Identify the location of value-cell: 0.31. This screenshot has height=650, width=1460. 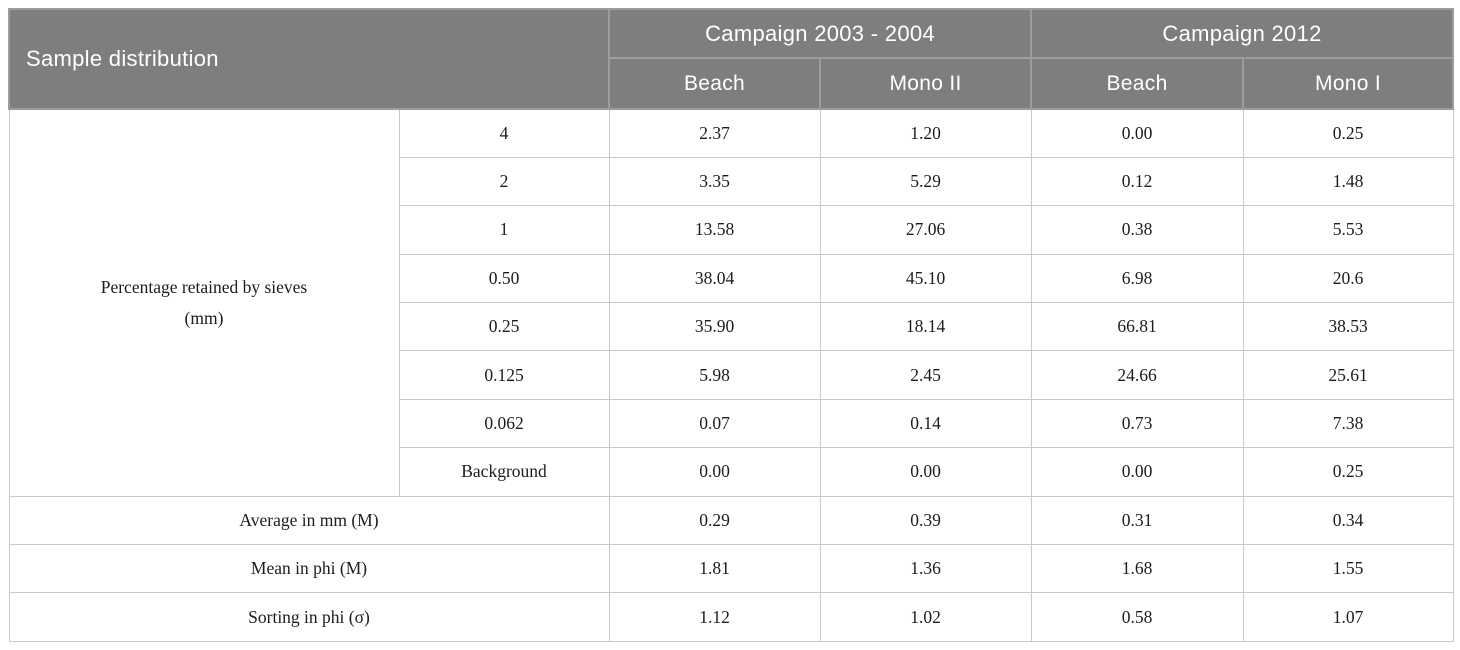
(1137, 520).